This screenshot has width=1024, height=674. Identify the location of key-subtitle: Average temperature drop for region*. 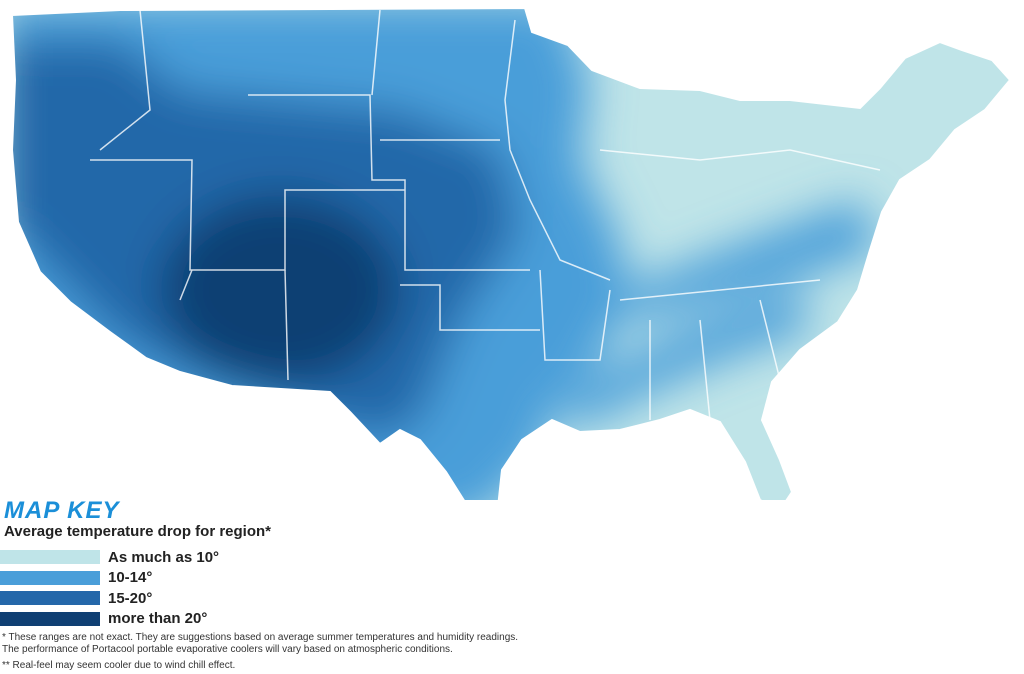
(138, 531).